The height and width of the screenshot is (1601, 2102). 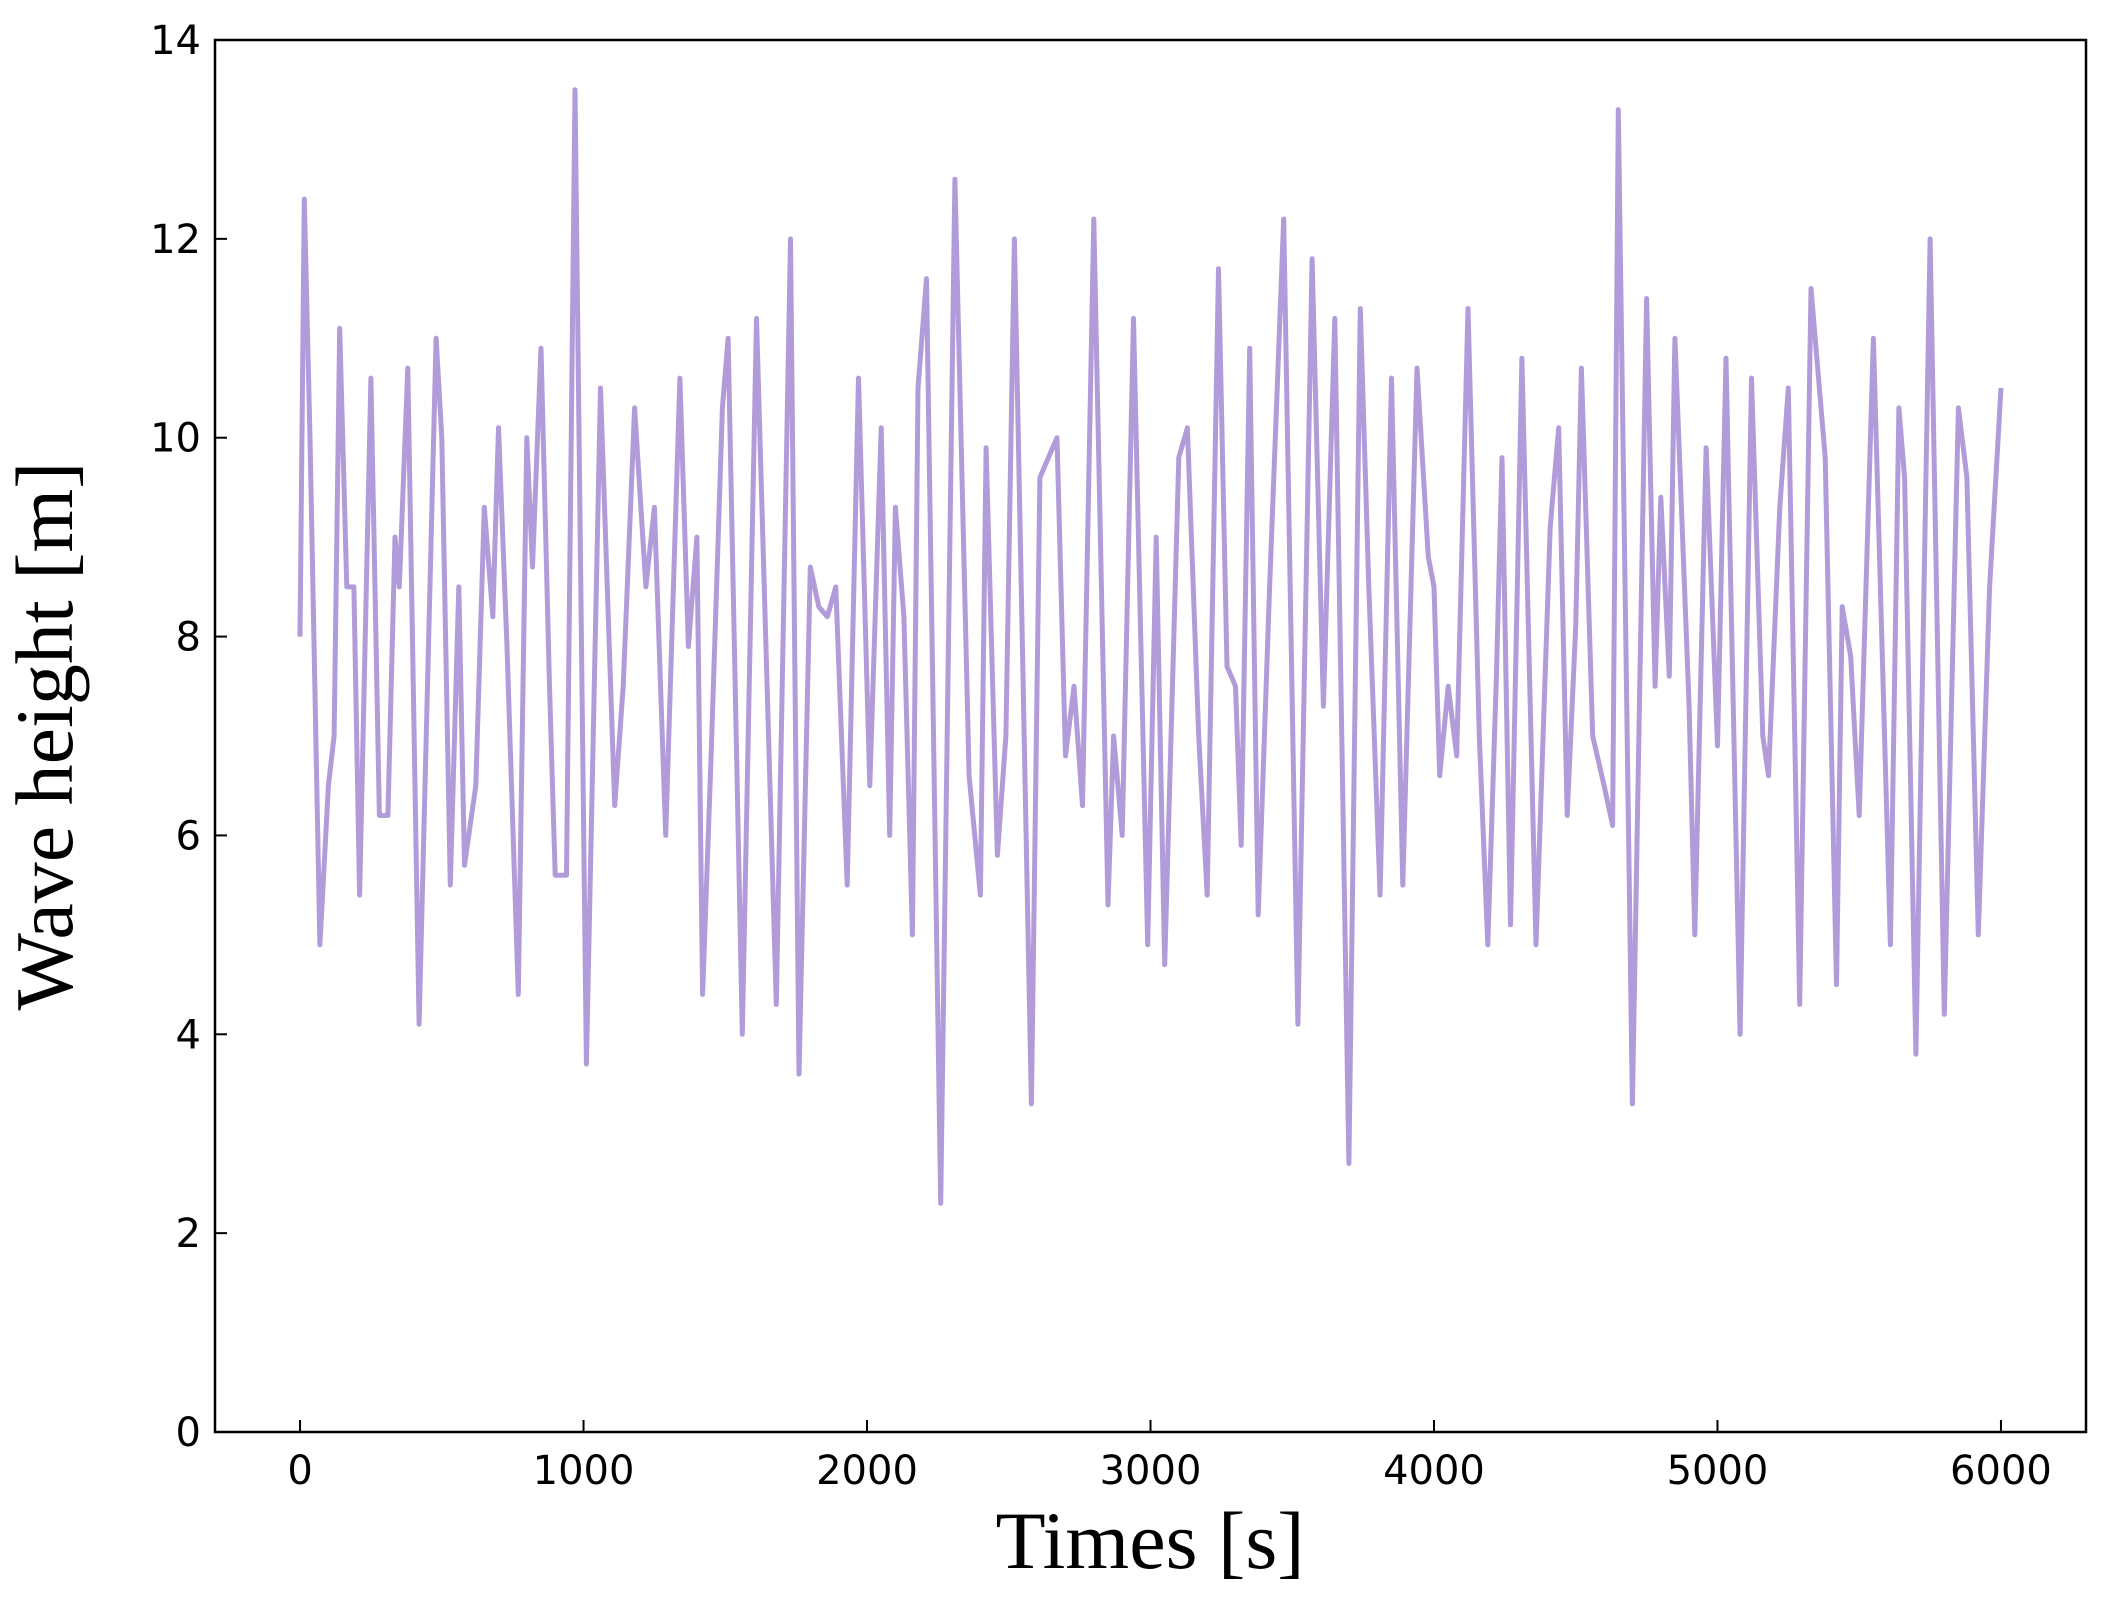 I want to click on x-tick-label: 4000, so click(x=1434, y=1471).